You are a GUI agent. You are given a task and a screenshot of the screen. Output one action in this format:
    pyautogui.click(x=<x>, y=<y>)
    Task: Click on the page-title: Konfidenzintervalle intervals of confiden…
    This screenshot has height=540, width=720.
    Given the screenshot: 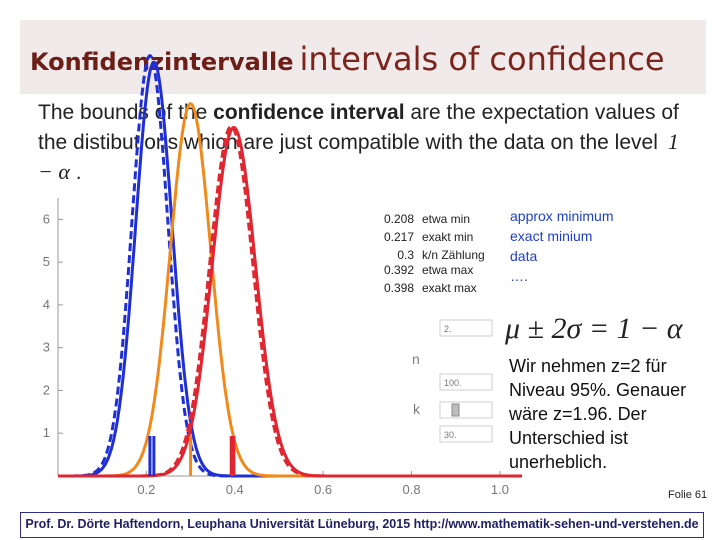 What is the action you would take?
    pyautogui.click(x=347, y=59)
    